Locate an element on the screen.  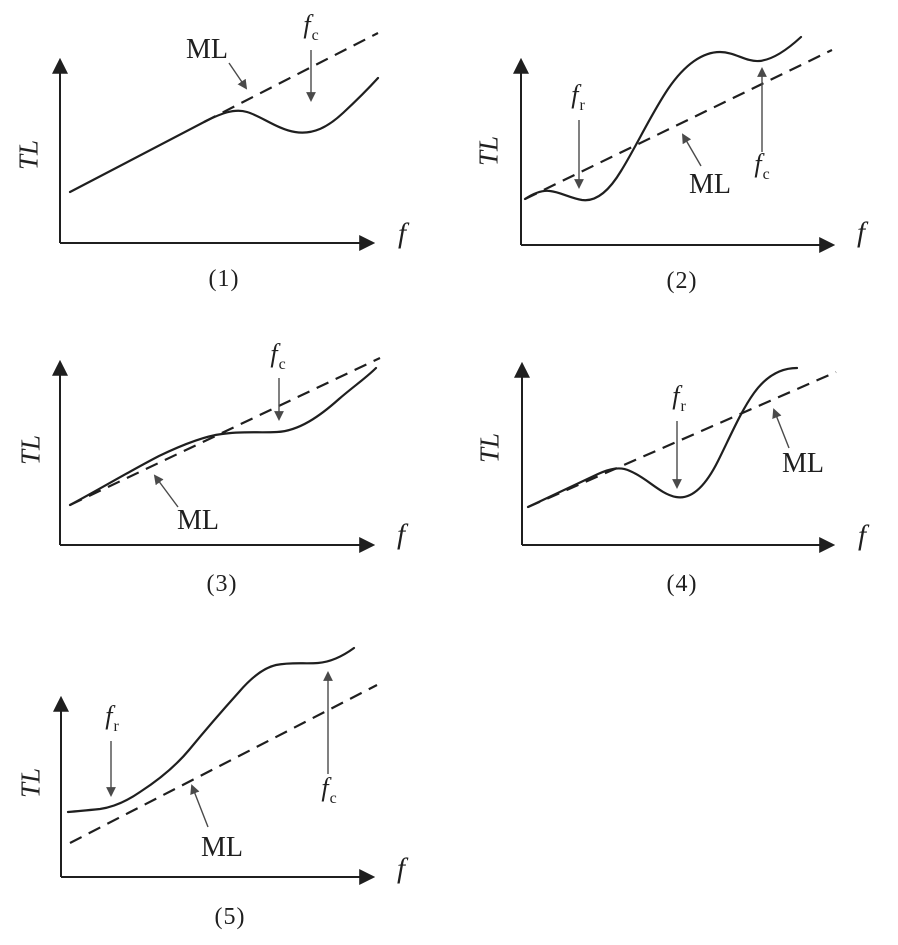
panel-3-plot is located at coordinates (216, 455).